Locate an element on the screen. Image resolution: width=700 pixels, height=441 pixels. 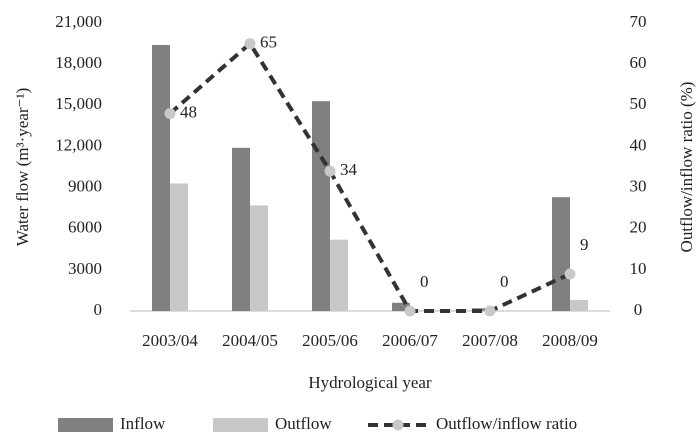
y-tick-label: 6000 is located at coordinates (85, 227).